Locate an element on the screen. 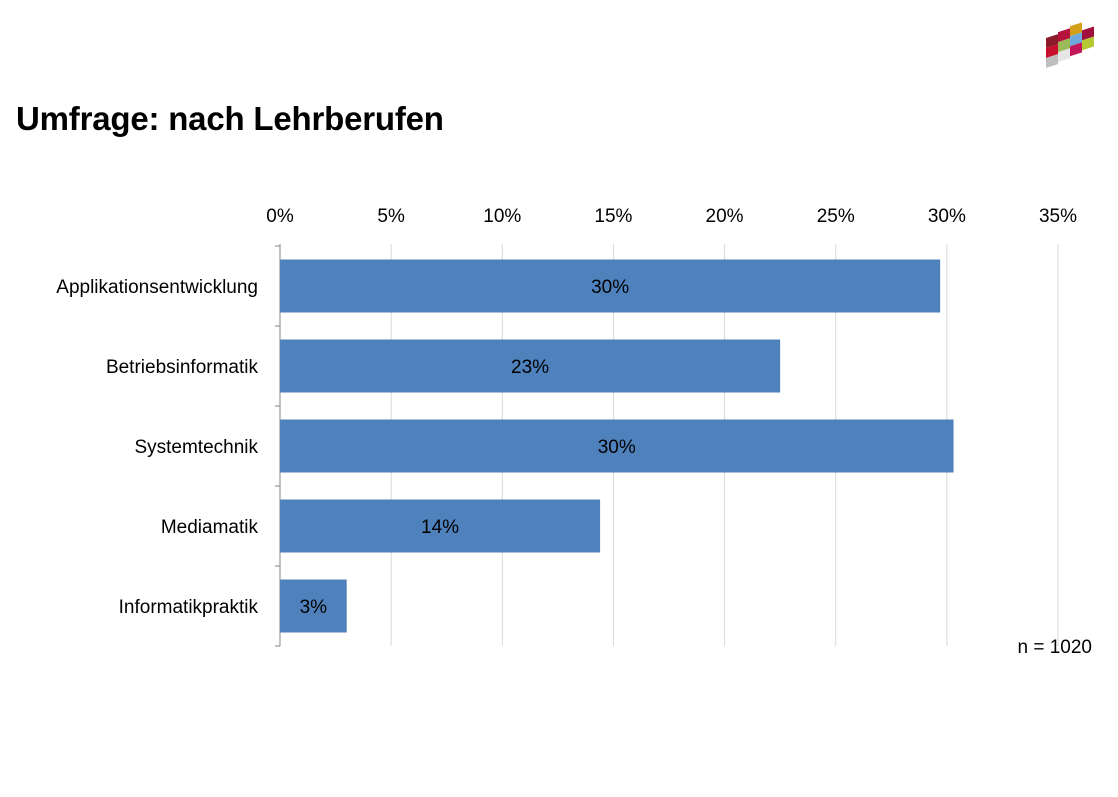 Image resolution: width=1118 pixels, height=797 pixels. data-label: 3% is located at coordinates (314, 607).